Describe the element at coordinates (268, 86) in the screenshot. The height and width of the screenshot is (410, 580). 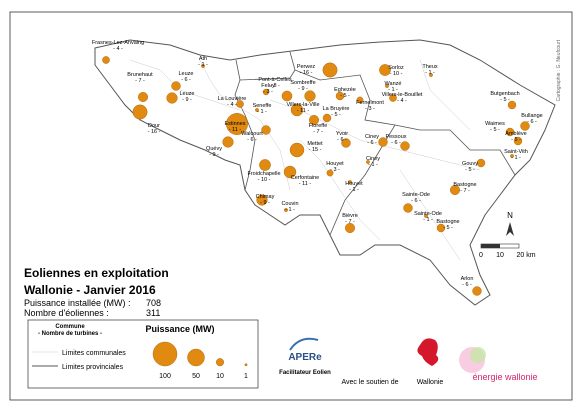
I see `site-name: Feluy` at that location.